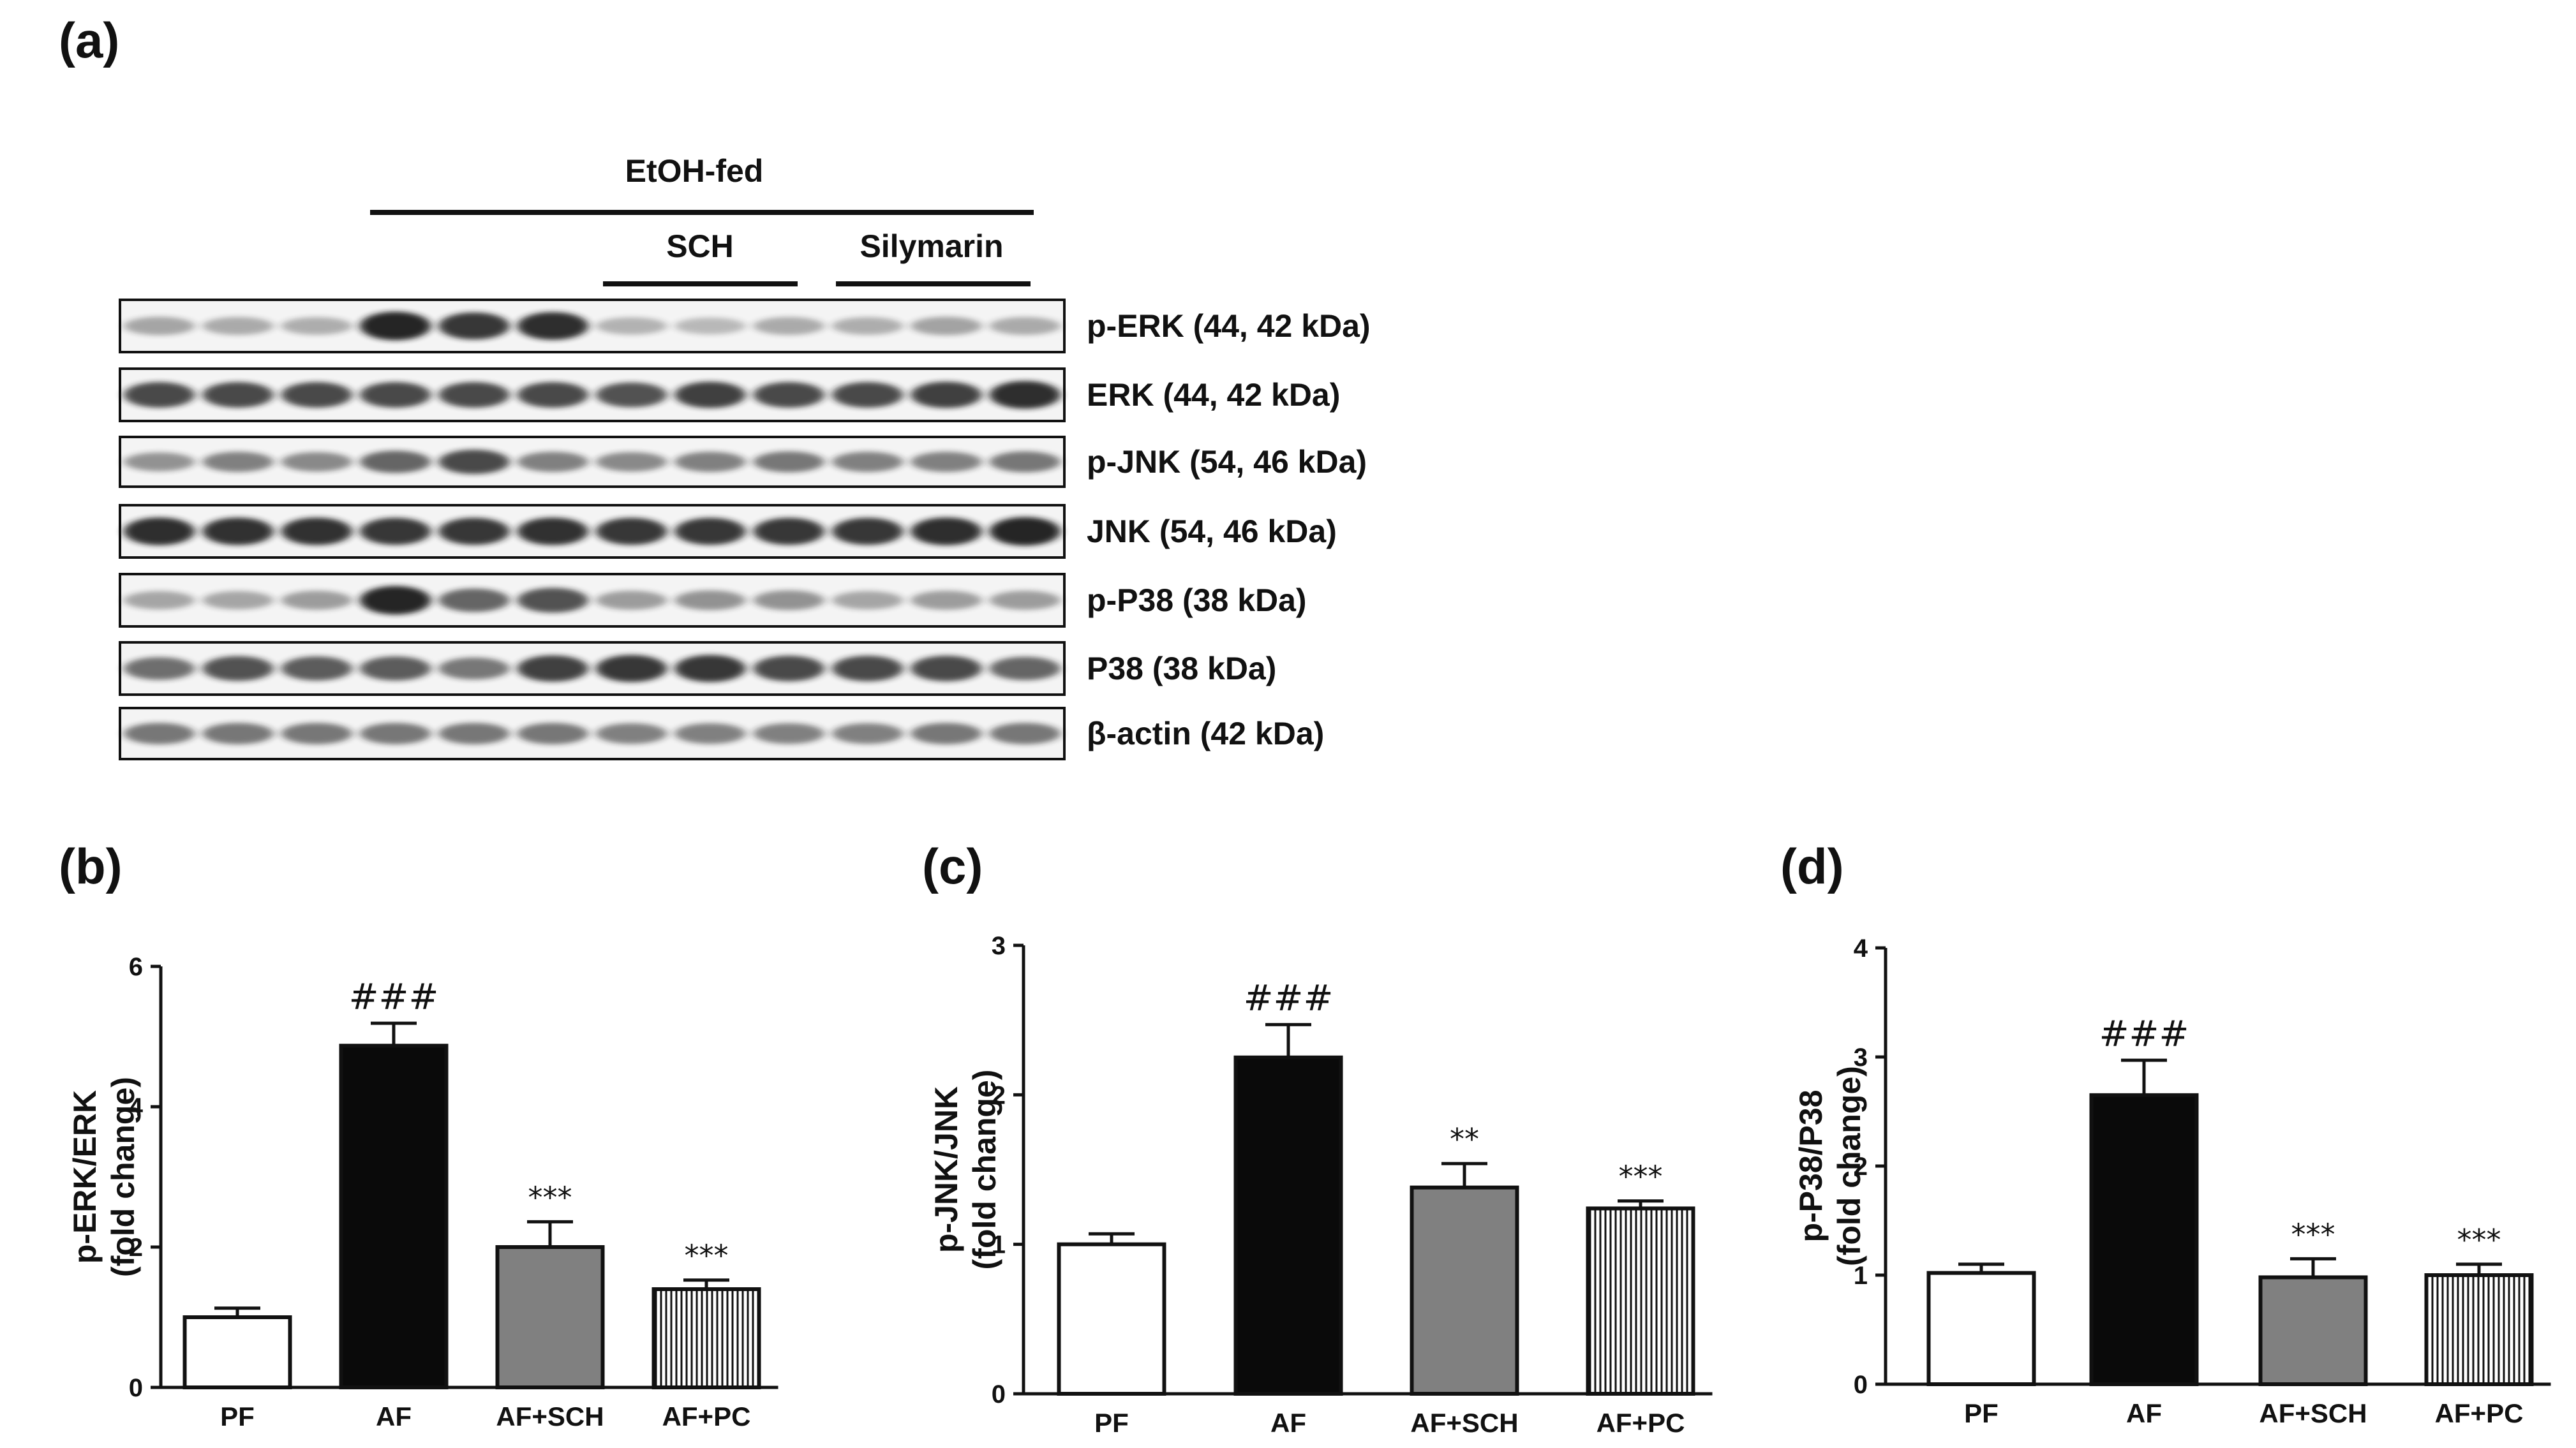 This screenshot has height=1448, width=2576. Describe the element at coordinates (931, 246) in the screenshot. I see `subgroup-label-silymarin: Silymarin` at that location.